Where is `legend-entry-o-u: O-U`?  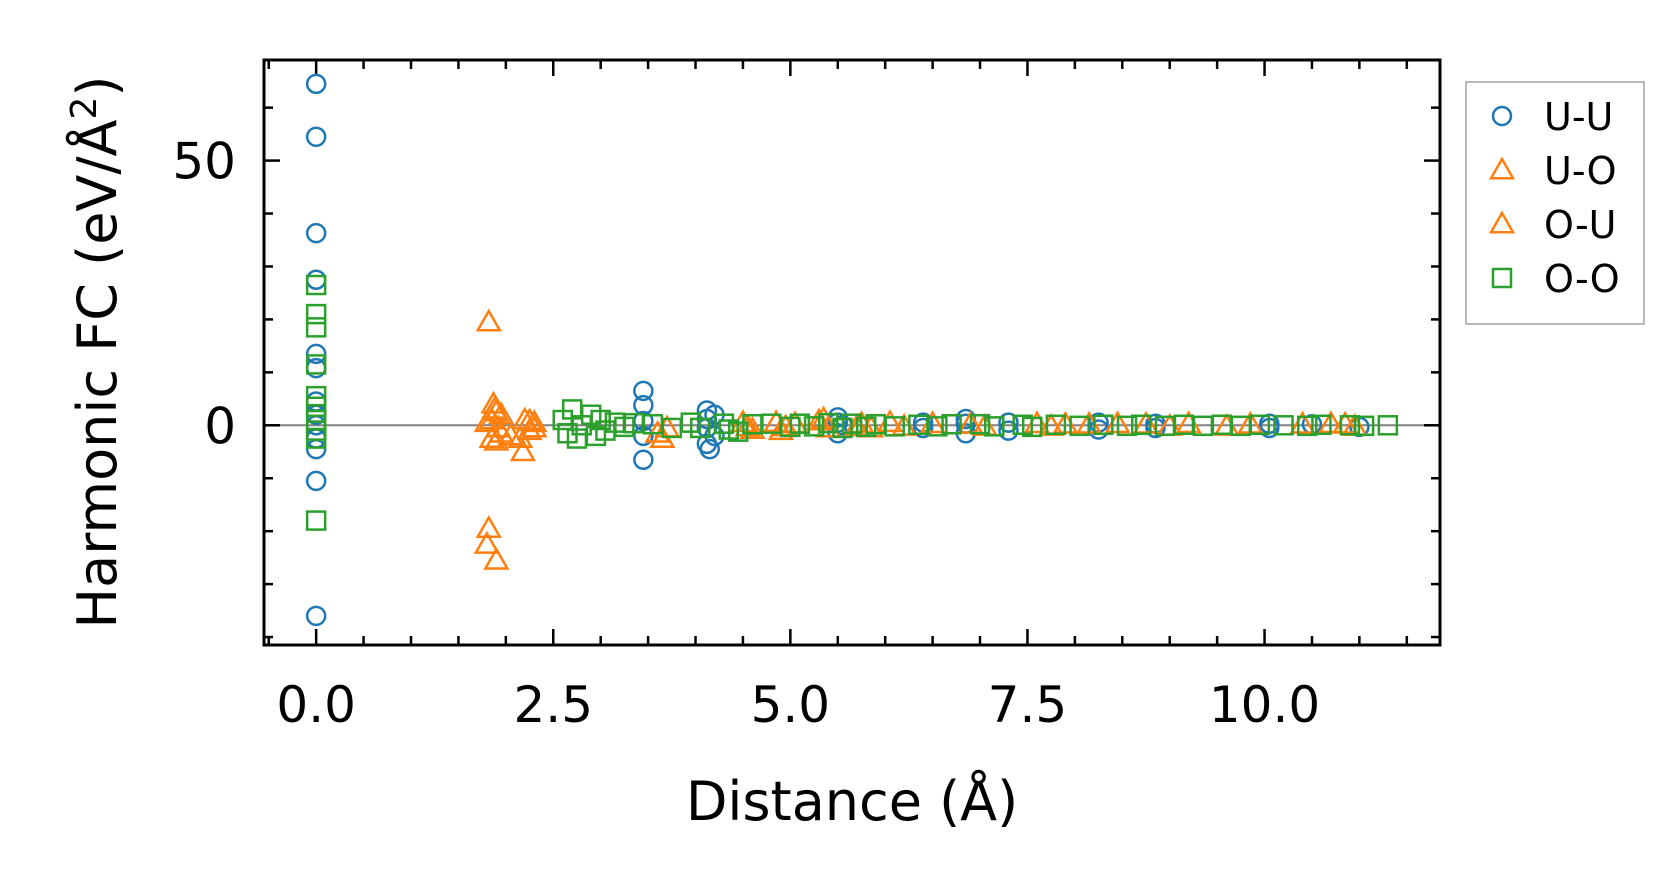 legend-entry-o-u: O-U is located at coordinates (1552, 225).